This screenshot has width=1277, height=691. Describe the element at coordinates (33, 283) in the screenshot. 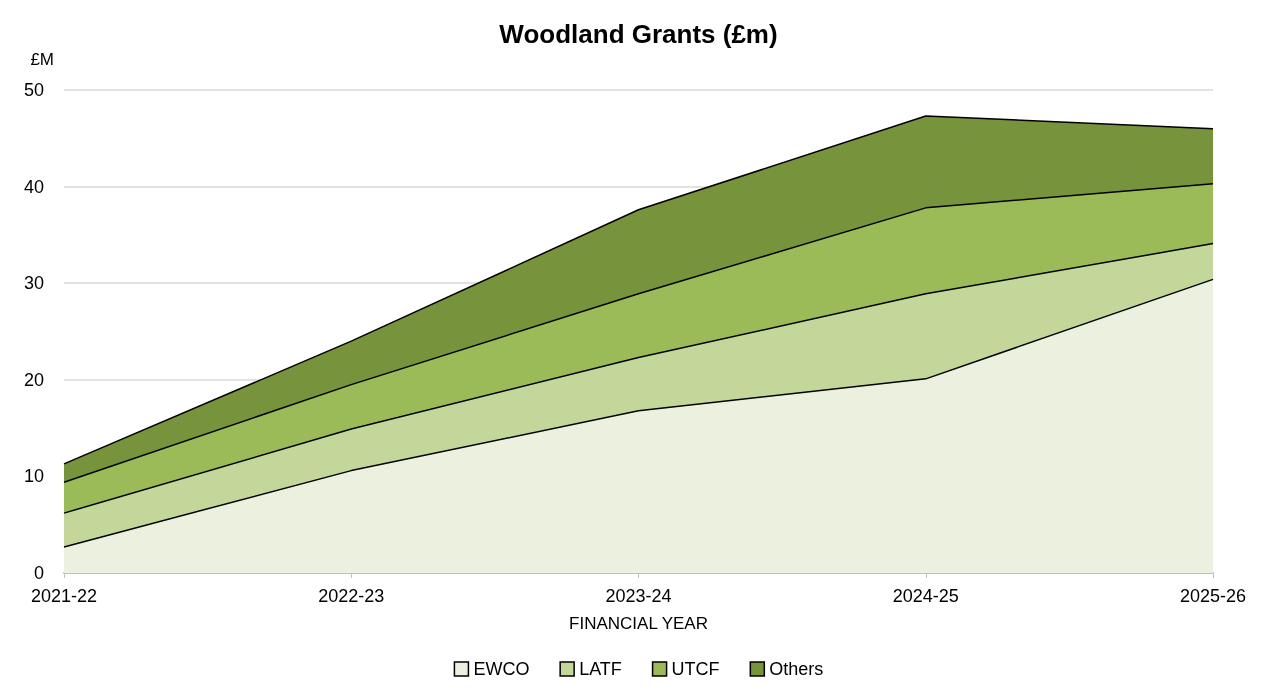

I see `y-tick-label: 30` at that location.